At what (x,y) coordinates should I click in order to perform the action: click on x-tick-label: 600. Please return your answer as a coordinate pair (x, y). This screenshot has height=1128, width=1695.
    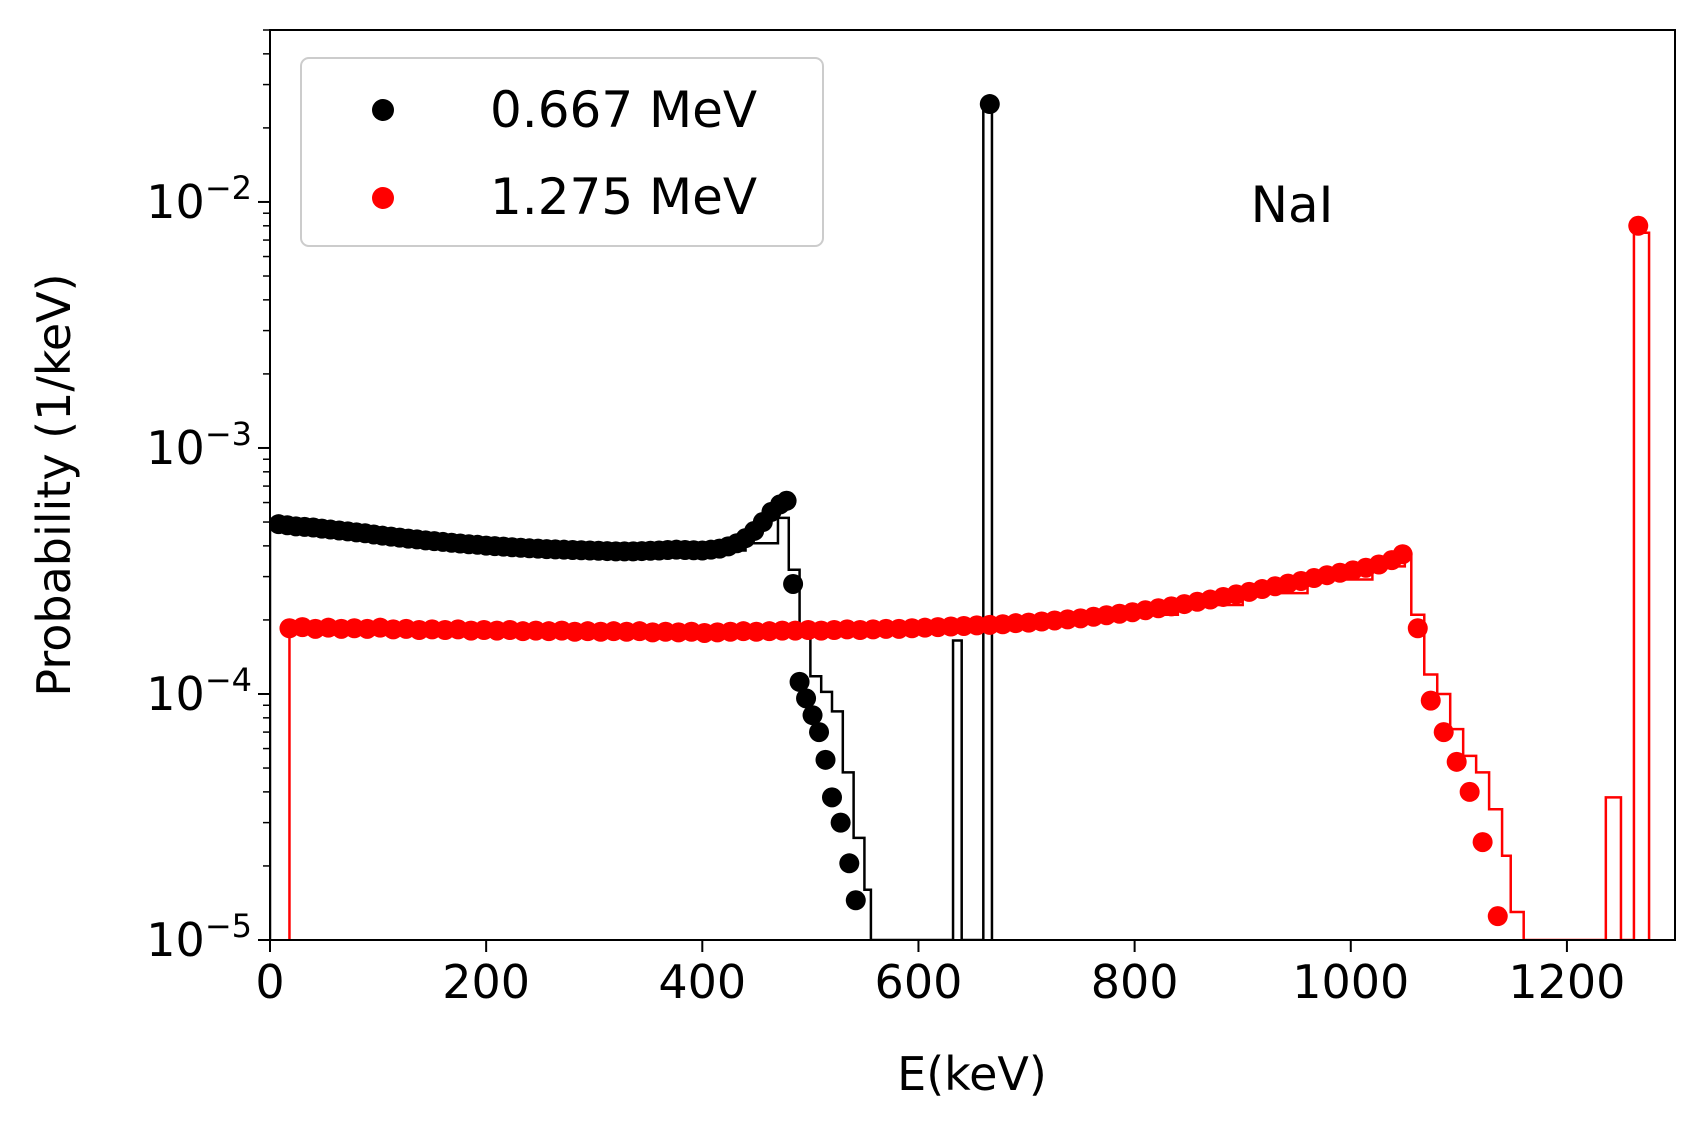
    Looking at the image, I should click on (919, 982).